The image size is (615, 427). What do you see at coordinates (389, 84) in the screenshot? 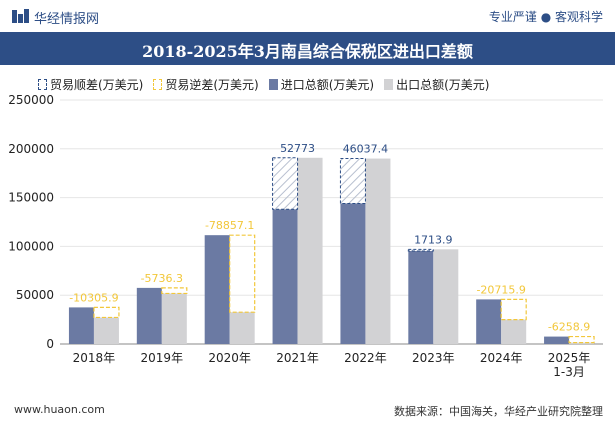
I see `legend-swatch-export` at bounding box center [389, 84].